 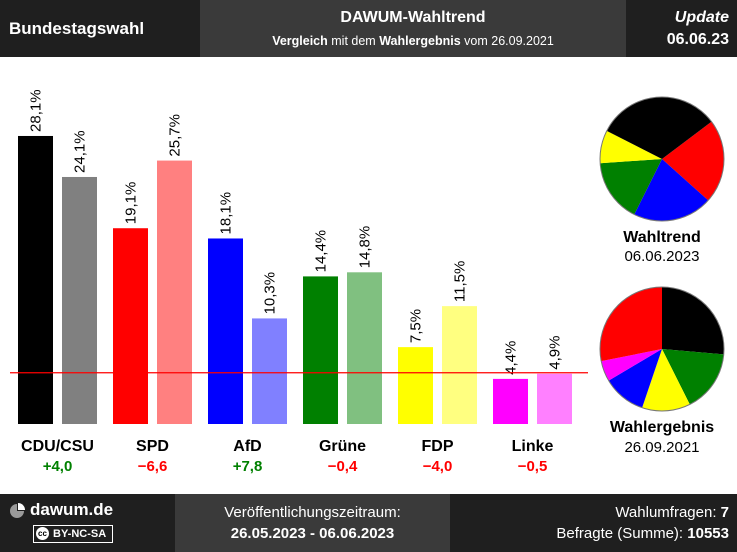 I want to click on period-value: 26.05.2023 - 06.06.2023, so click(x=312, y=533).